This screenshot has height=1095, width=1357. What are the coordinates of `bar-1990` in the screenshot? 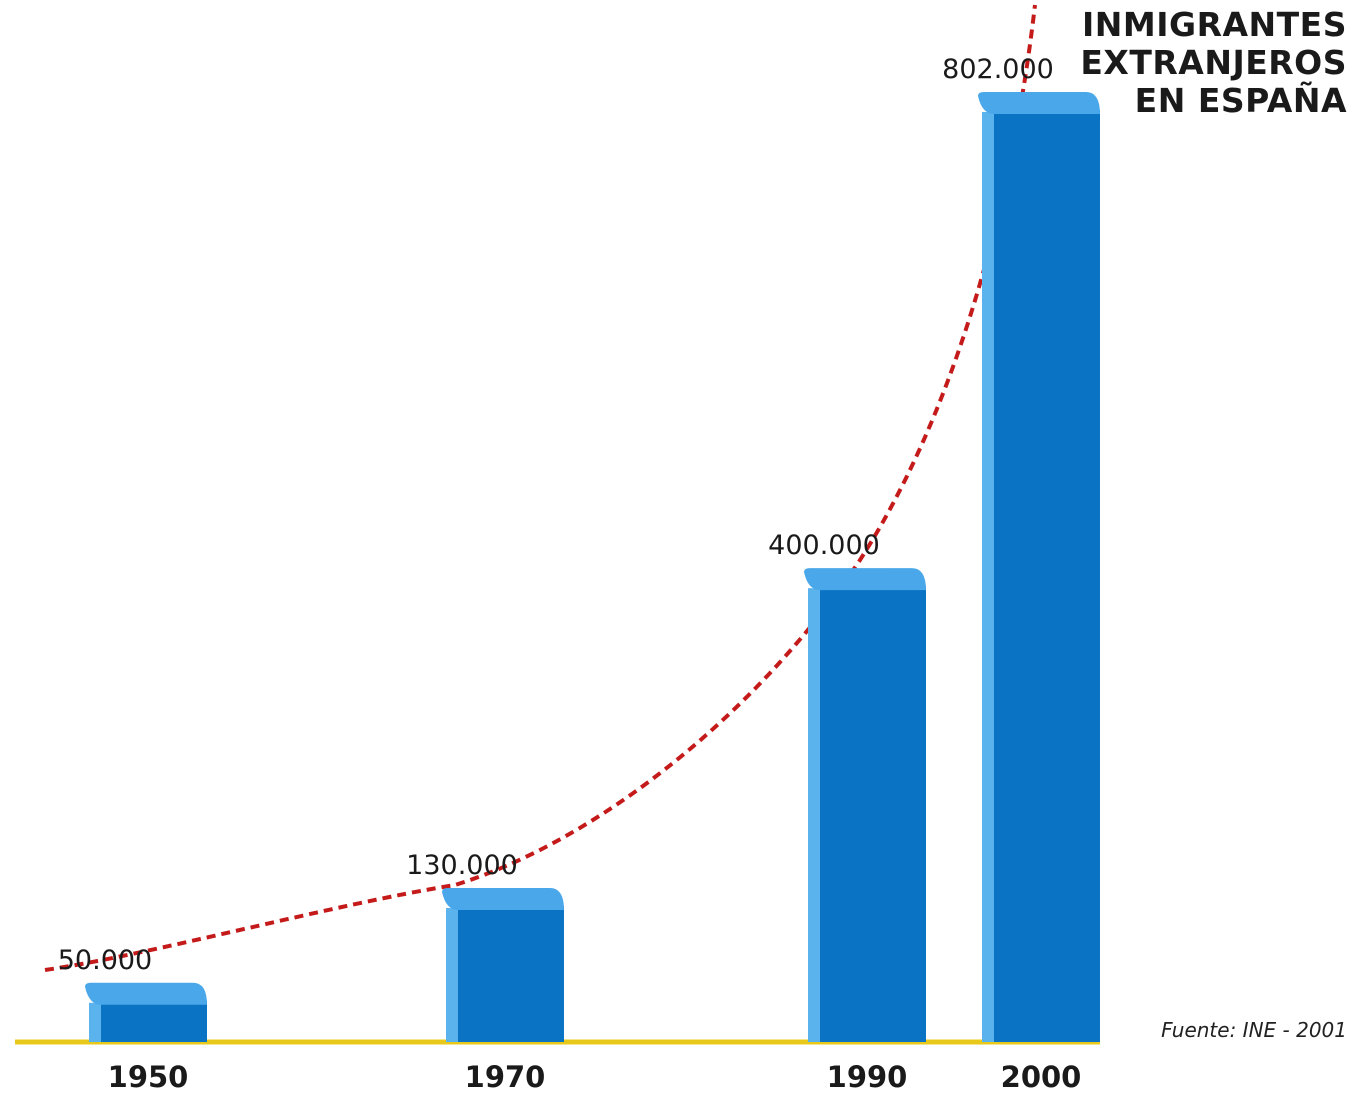 It's located at (865, 805).